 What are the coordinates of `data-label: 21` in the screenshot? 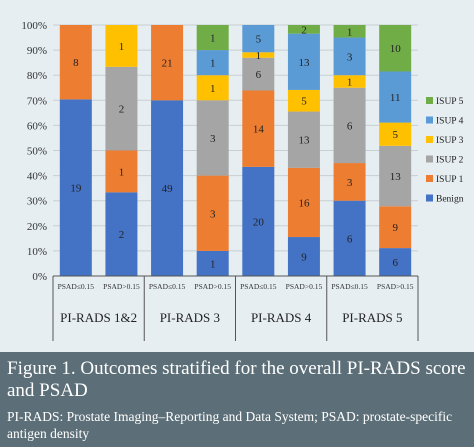 It's located at (167, 64).